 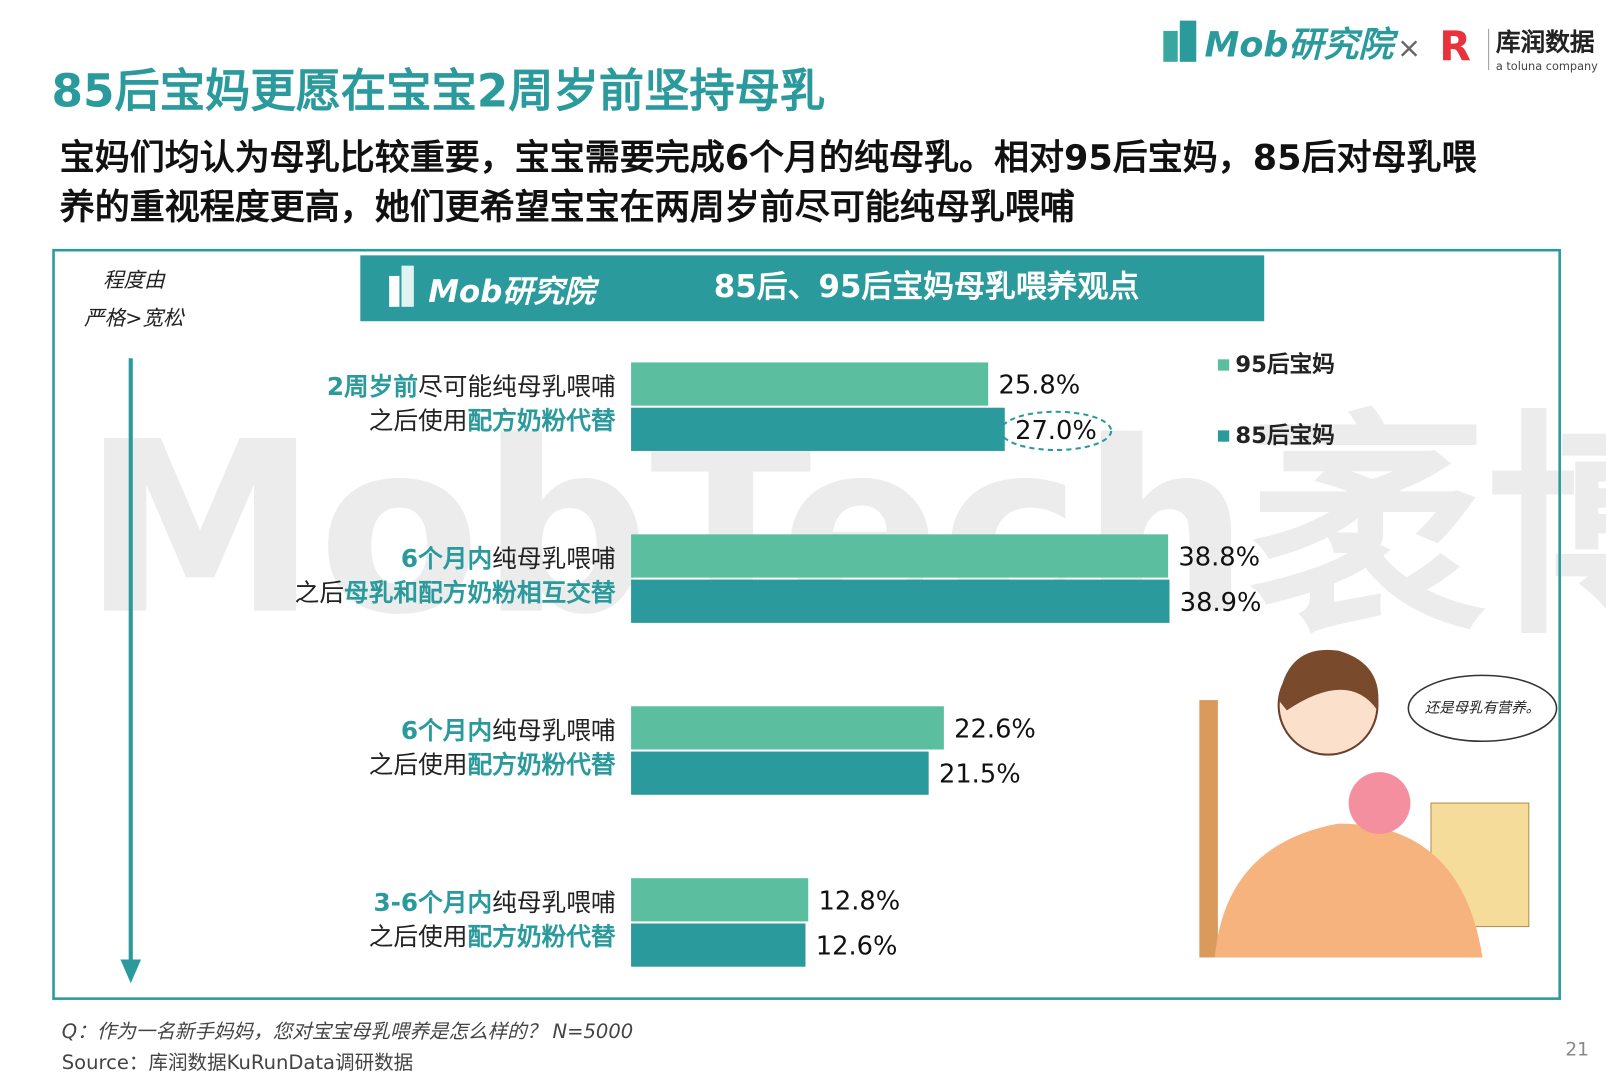 I want to click on value-label: 21.5%, so click(x=980, y=775).